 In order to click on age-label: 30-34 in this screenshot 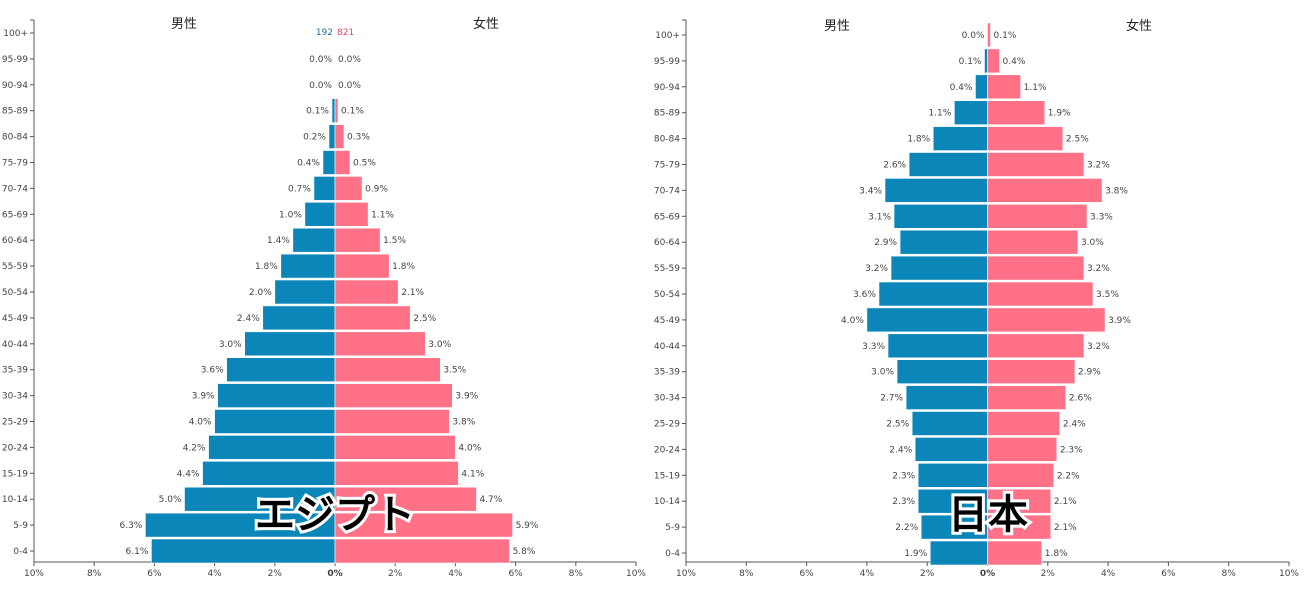, I will do `click(15, 397)`.